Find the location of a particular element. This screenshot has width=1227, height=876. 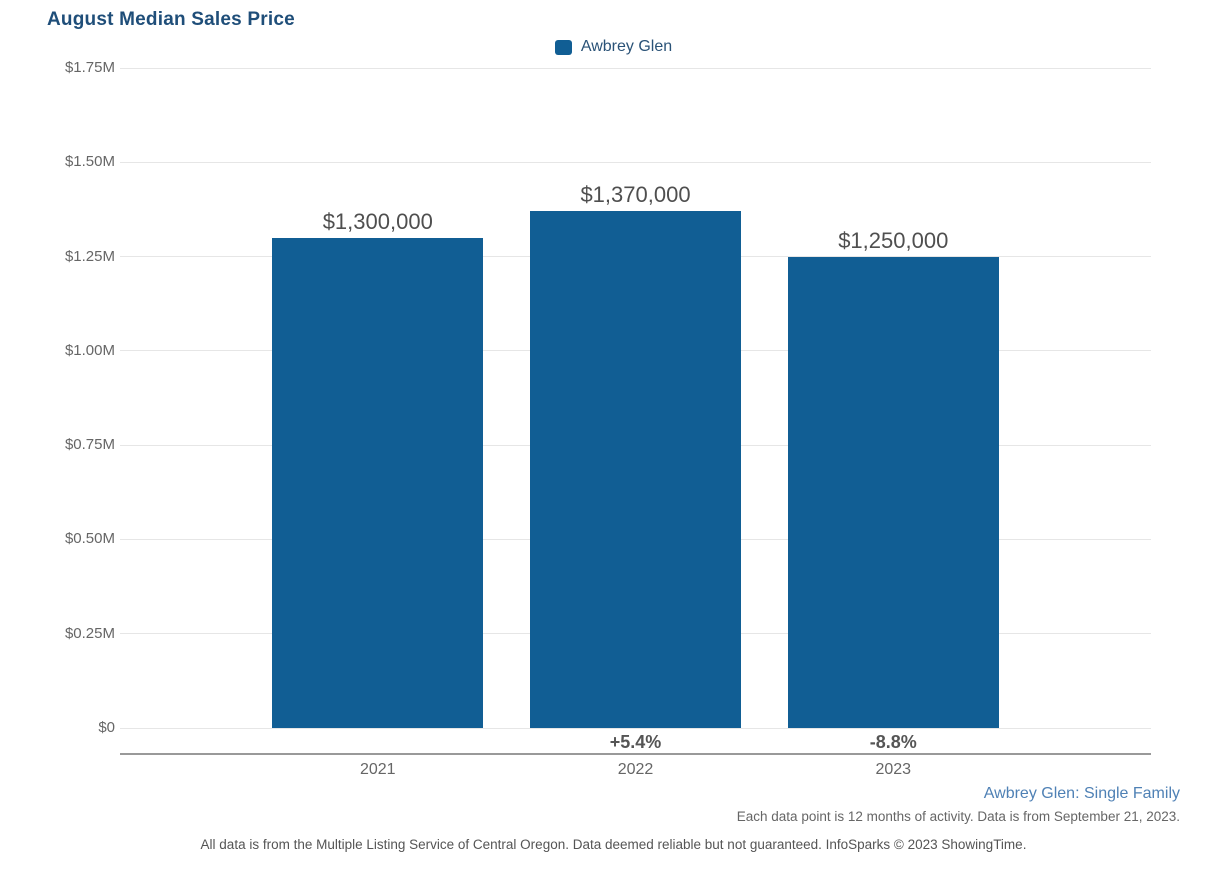

y-axis-tick-label: $0.25M is located at coordinates (89, 633).